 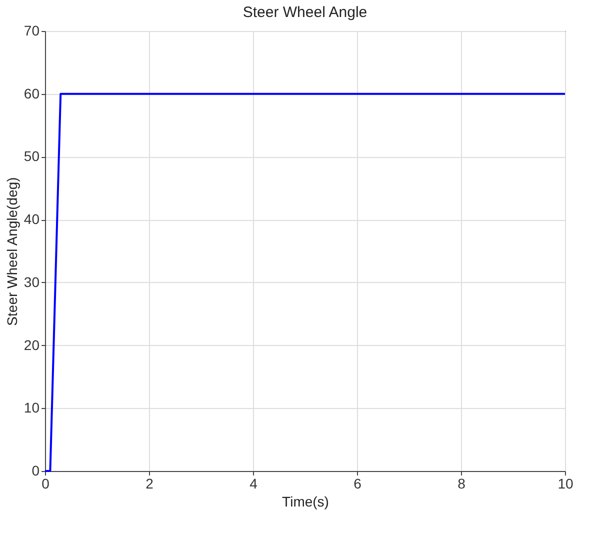 What do you see at coordinates (32, 219) in the screenshot?
I see `y-tick-label: 40` at bounding box center [32, 219].